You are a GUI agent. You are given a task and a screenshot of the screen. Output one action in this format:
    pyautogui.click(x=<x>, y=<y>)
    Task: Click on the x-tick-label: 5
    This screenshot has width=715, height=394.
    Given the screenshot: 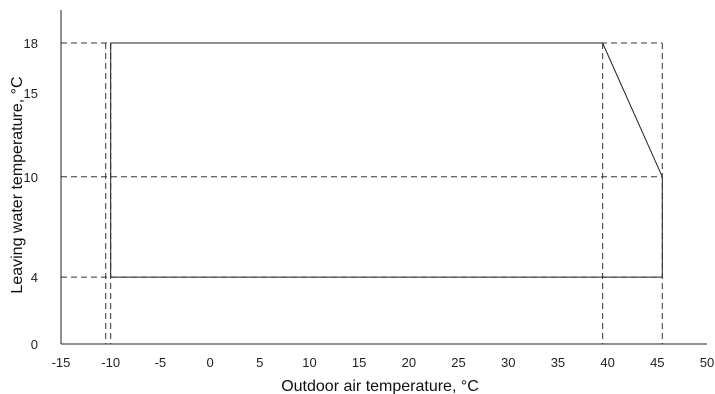 What is the action you would take?
    pyautogui.click(x=259, y=362)
    